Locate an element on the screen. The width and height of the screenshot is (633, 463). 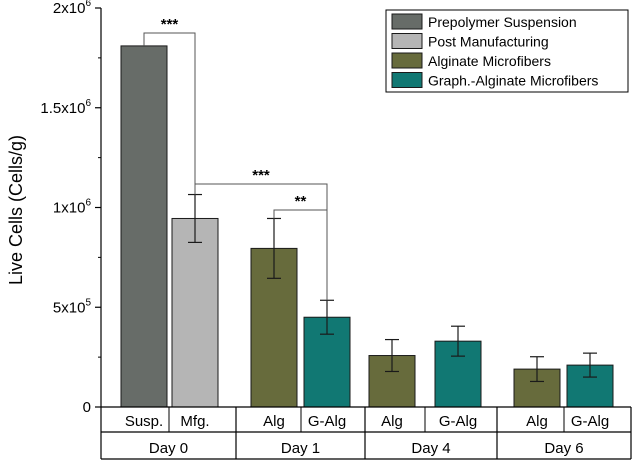
x-tick-label: Mfg. is located at coordinates (194, 421).